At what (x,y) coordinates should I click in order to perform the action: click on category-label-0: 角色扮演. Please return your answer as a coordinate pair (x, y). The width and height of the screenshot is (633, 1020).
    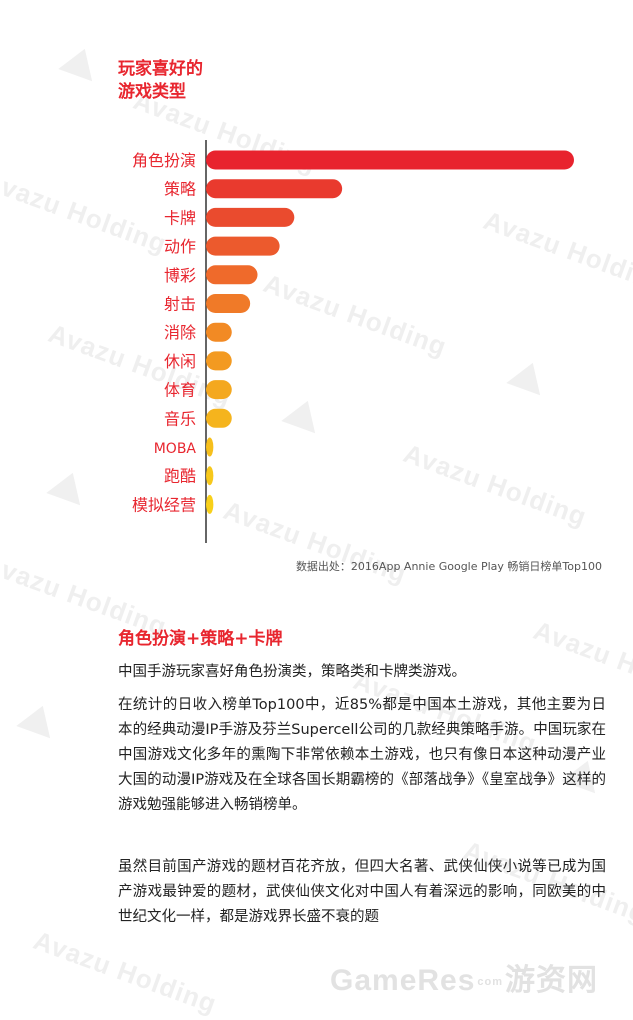
    Looking at the image, I should click on (164, 160).